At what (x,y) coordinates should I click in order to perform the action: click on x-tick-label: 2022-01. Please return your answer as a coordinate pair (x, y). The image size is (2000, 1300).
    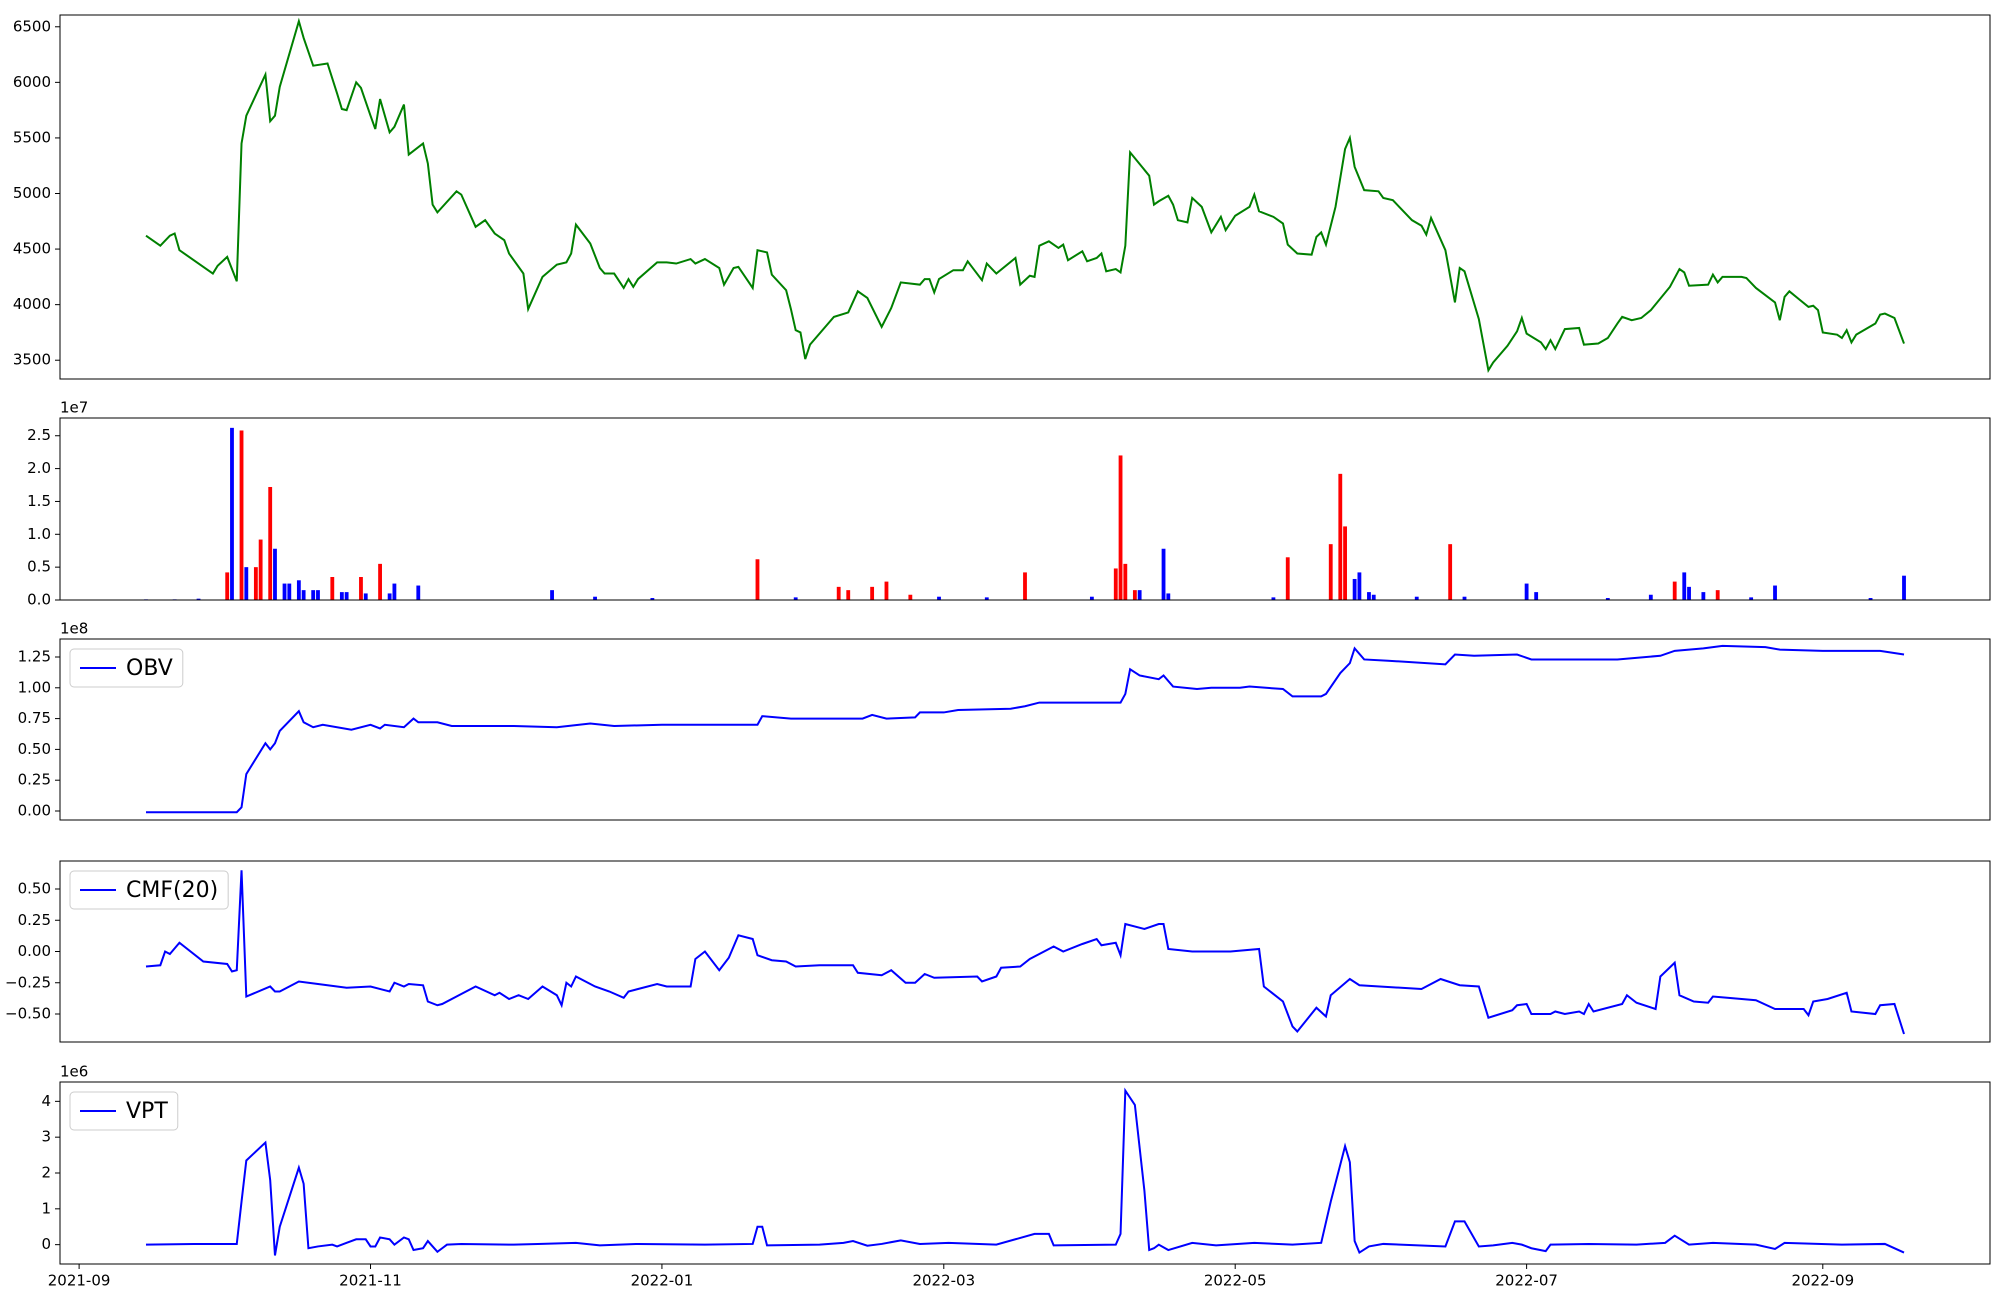
    Looking at the image, I should click on (662, 1281).